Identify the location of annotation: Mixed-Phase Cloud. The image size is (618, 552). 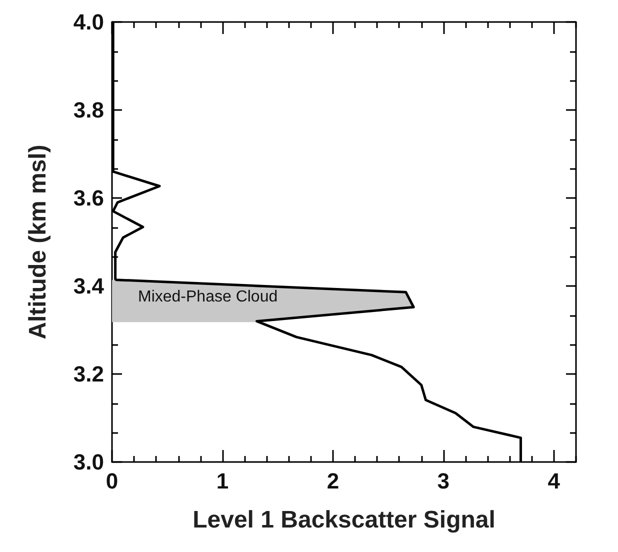
(208, 297).